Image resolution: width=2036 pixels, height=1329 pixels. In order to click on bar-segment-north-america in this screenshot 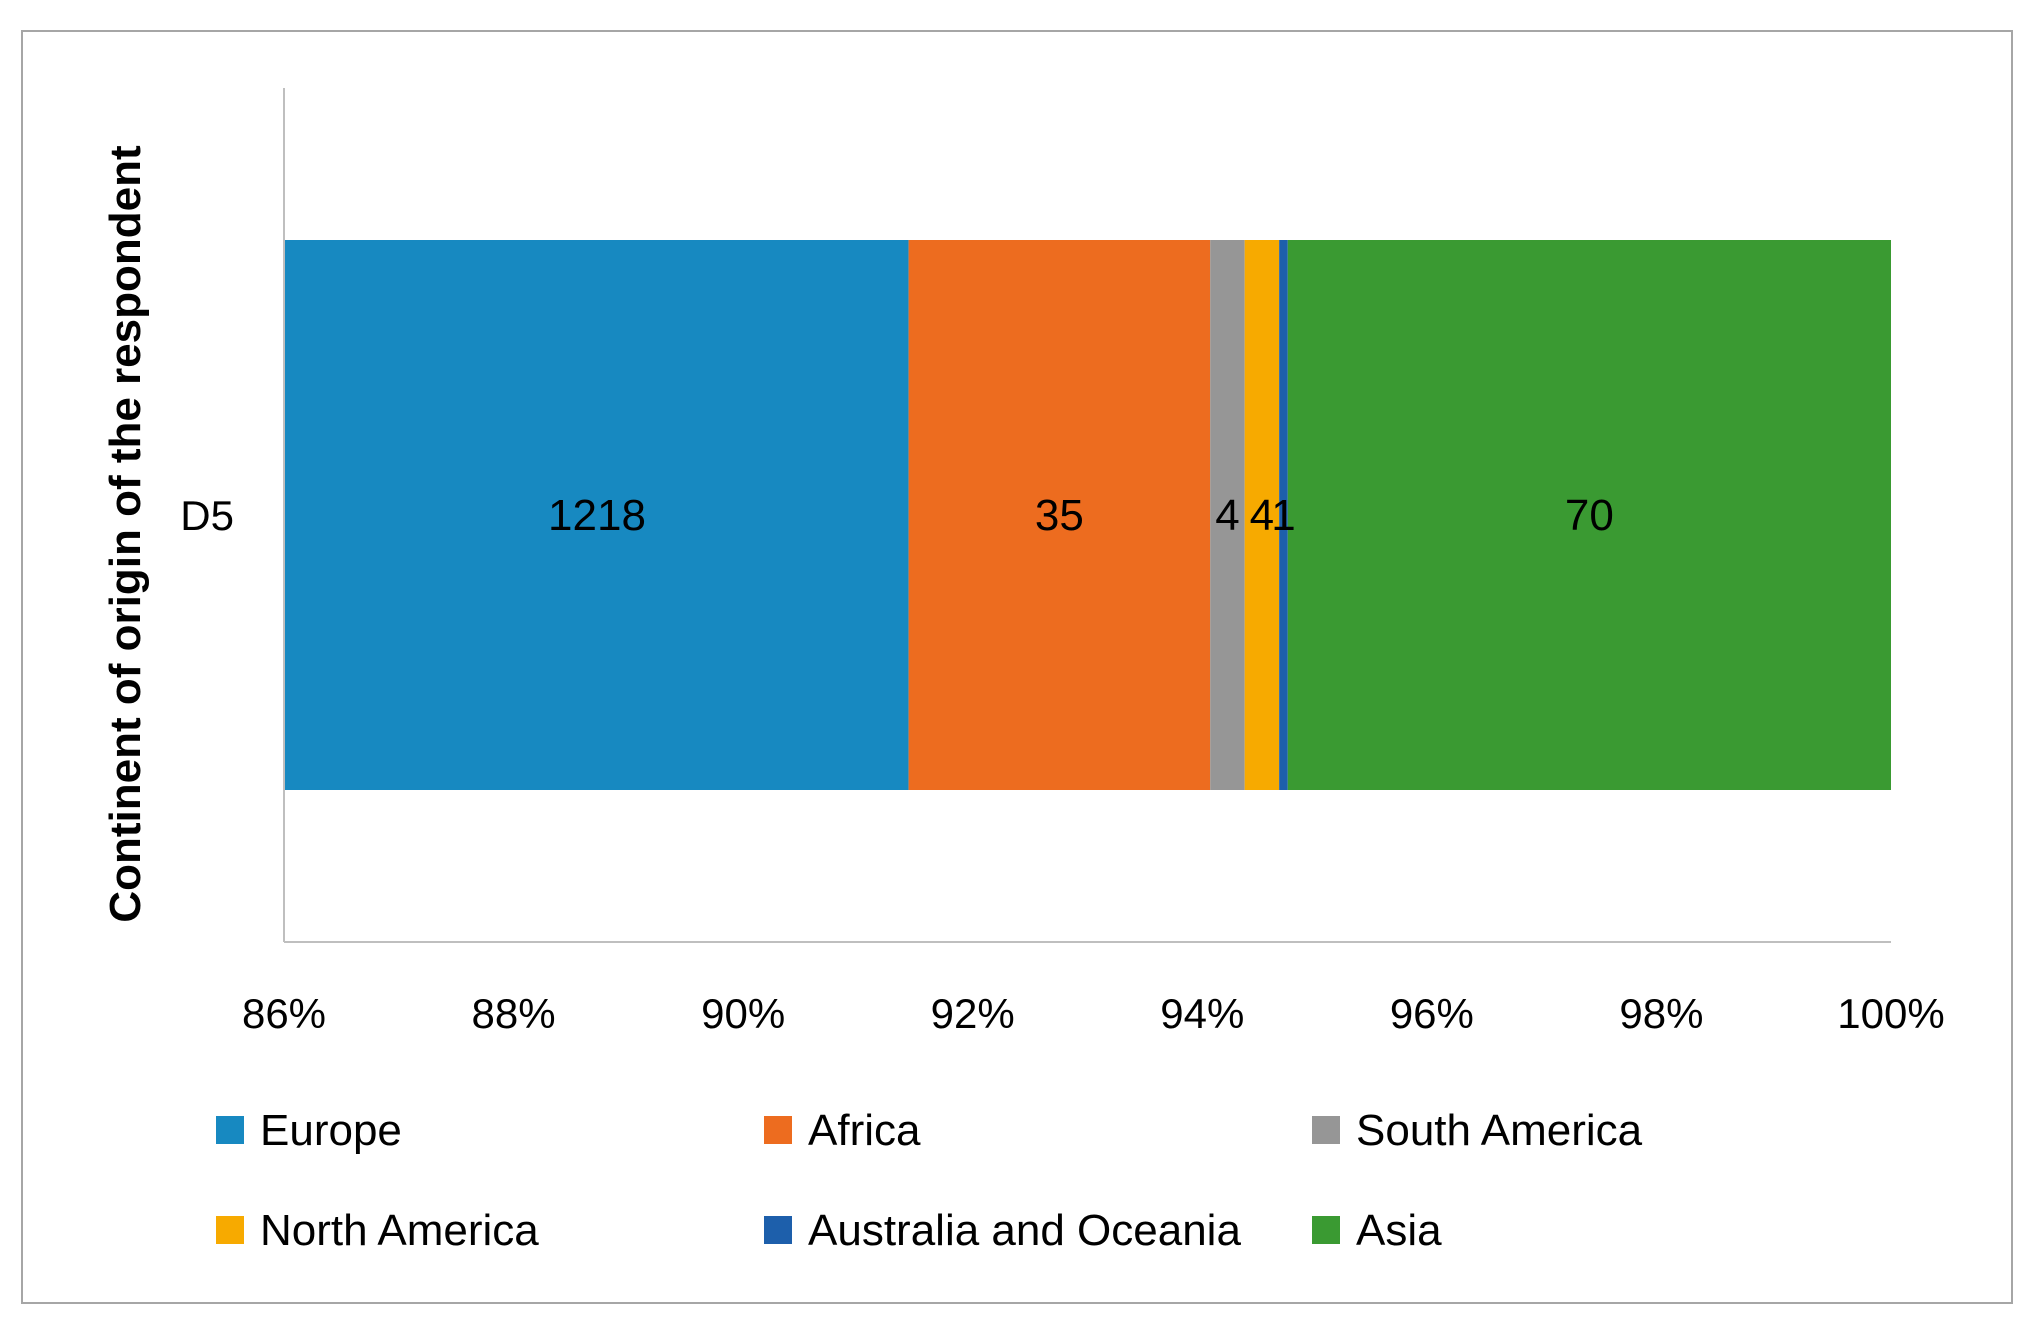, I will do `click(1262, 515)`.